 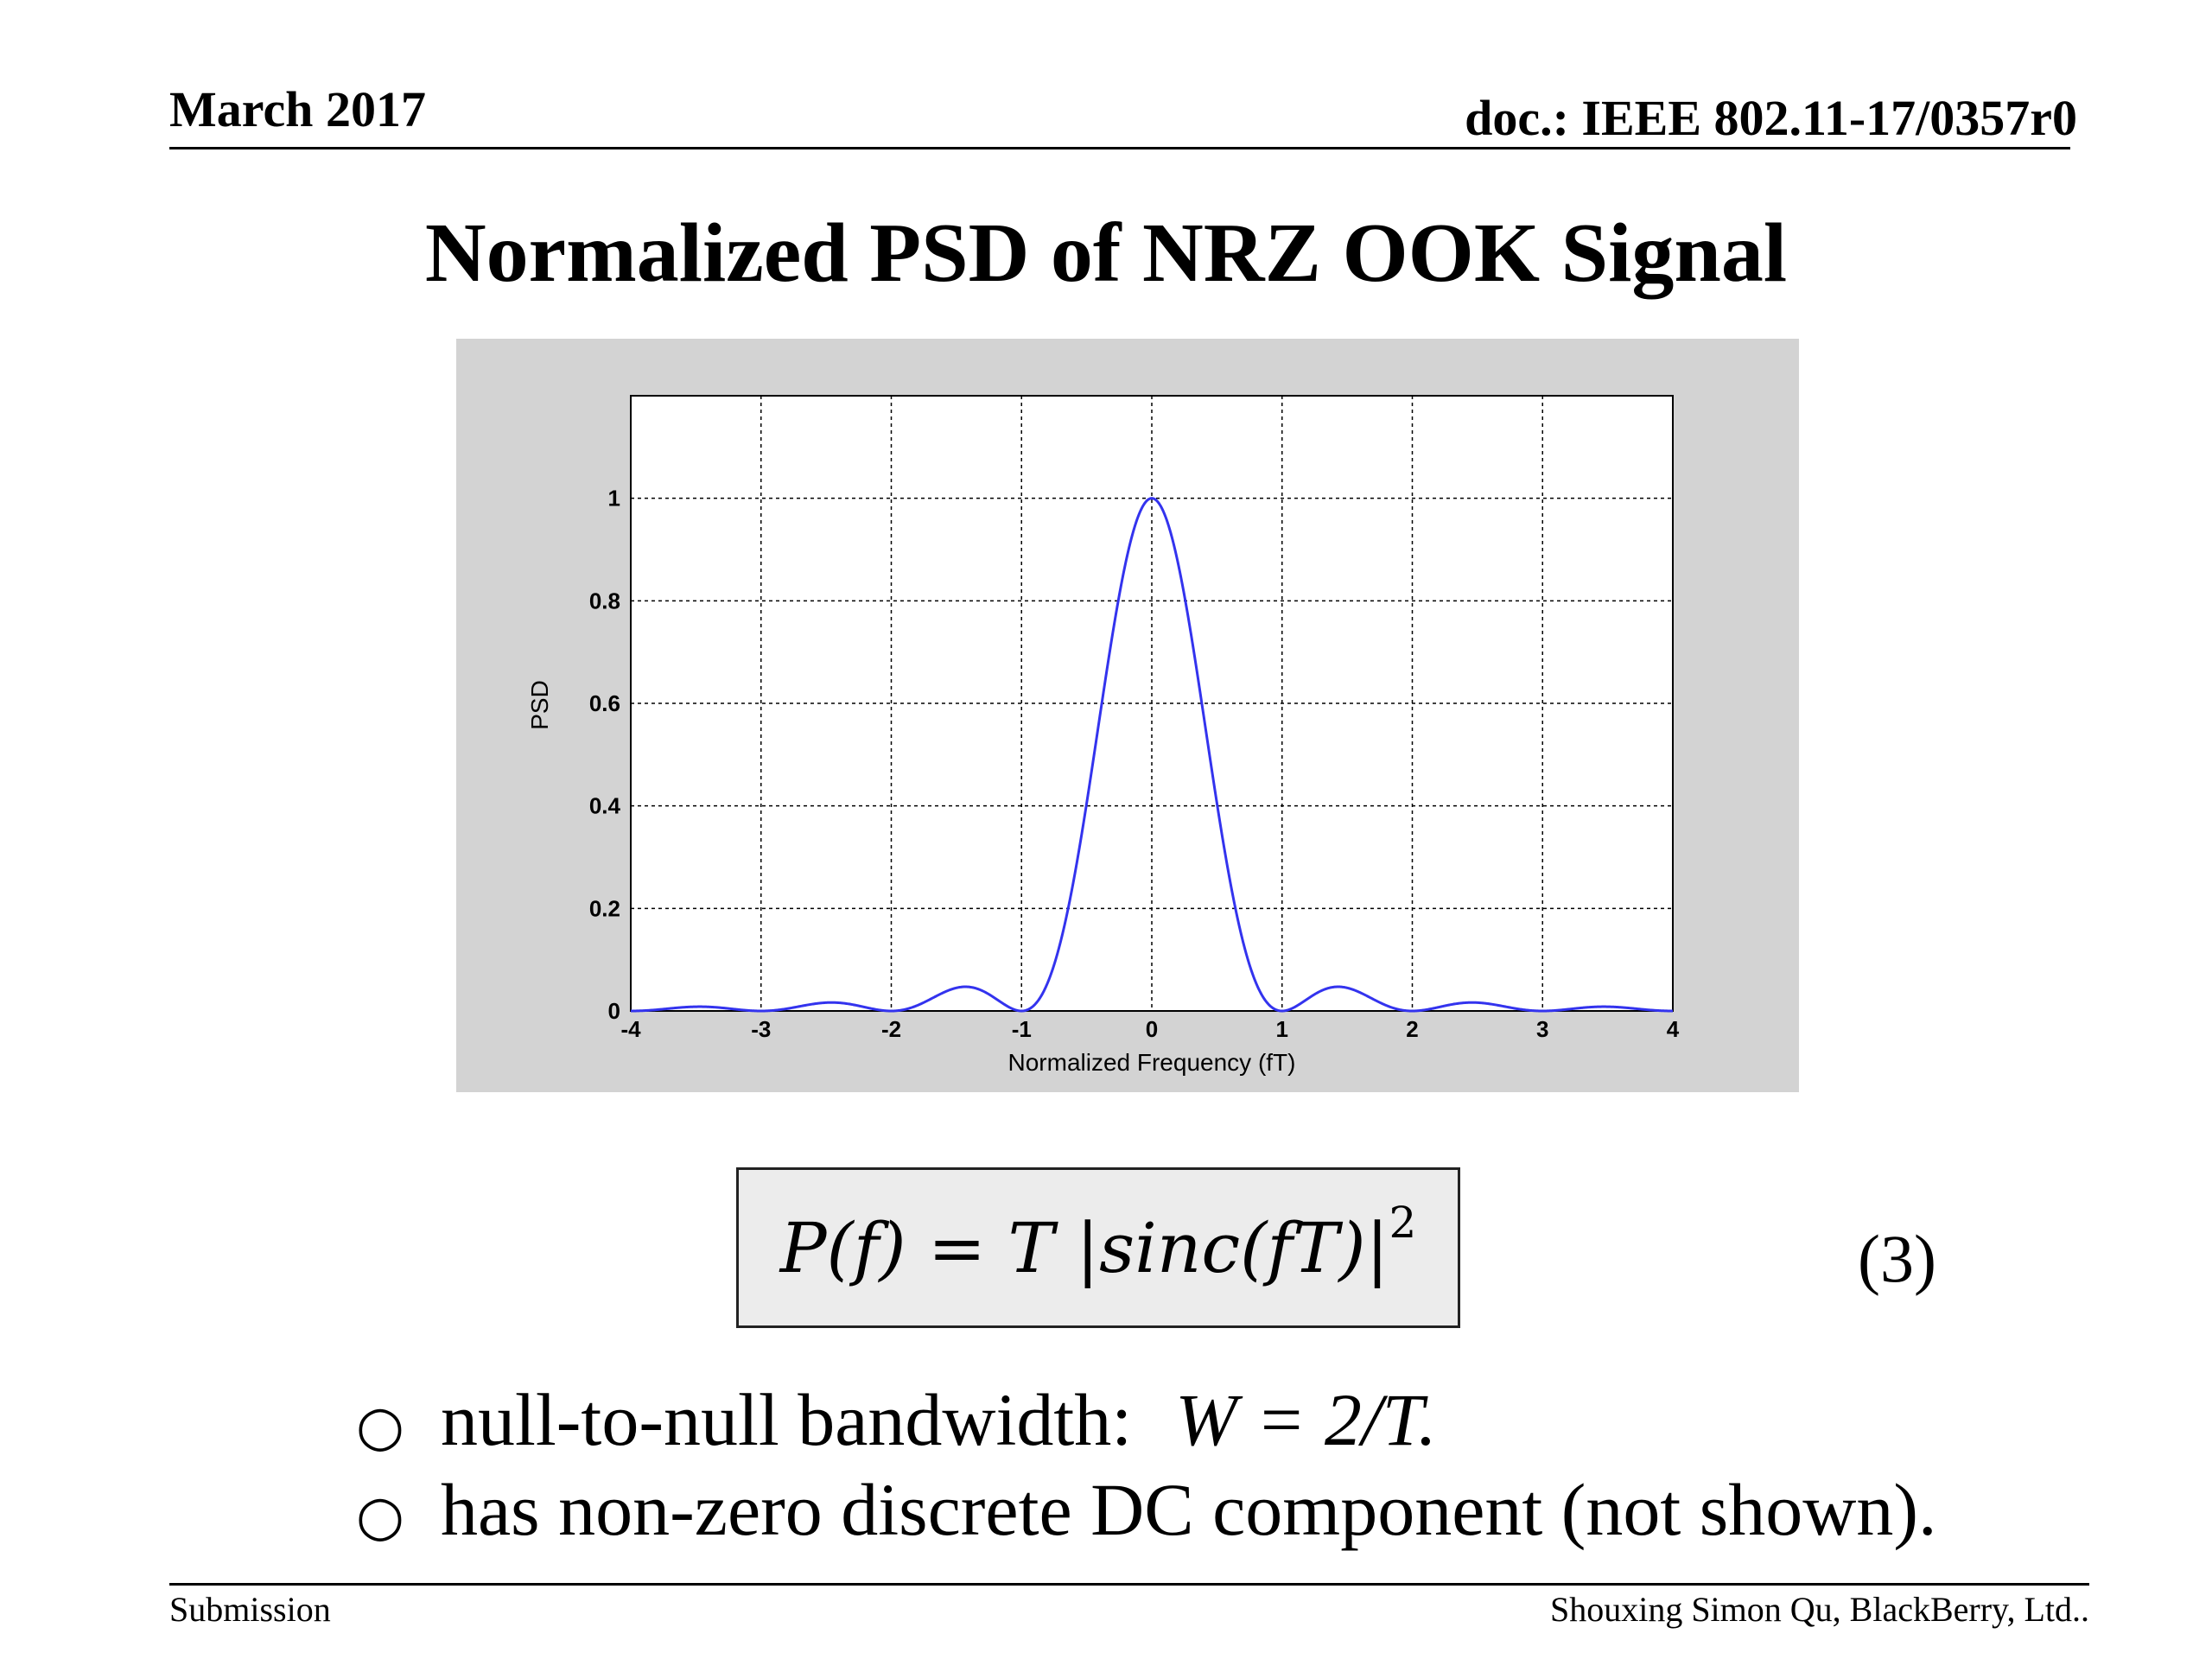 What do you see at coordinates (1119, 148) in the screenshot?
I see `header-divider` at bounding box center [1119, 148].